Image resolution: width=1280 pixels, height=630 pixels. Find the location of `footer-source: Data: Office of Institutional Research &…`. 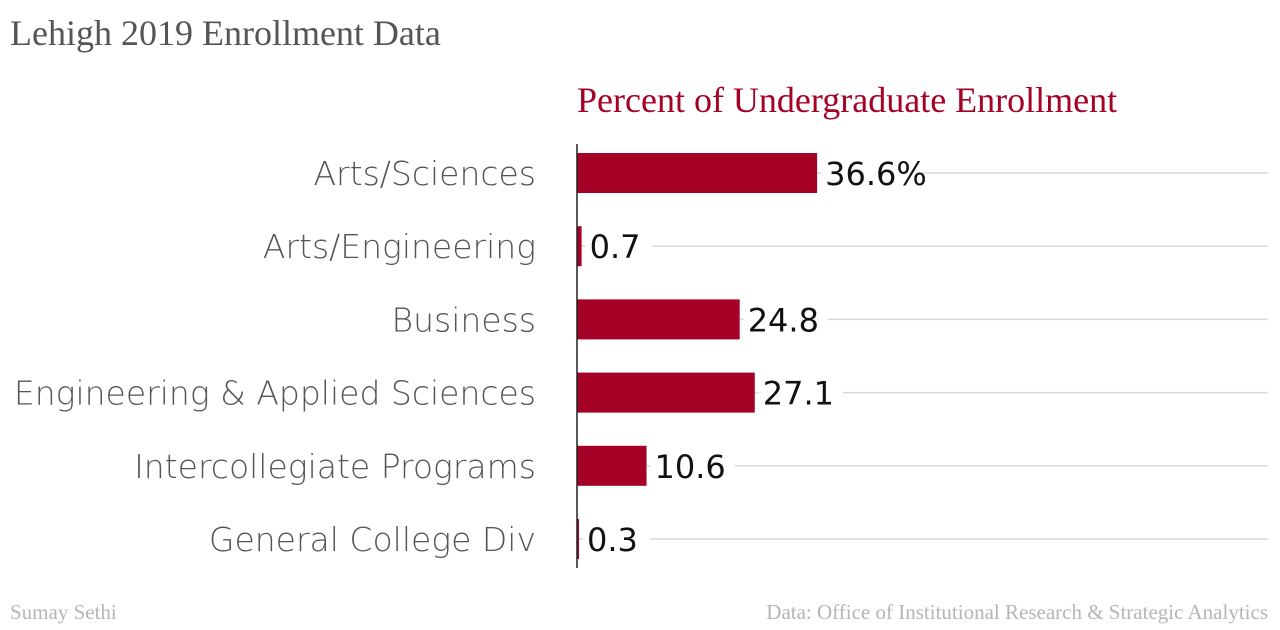

footer-source: Data: Office of Institutional Research &… is located at coordinates (1017, 612).